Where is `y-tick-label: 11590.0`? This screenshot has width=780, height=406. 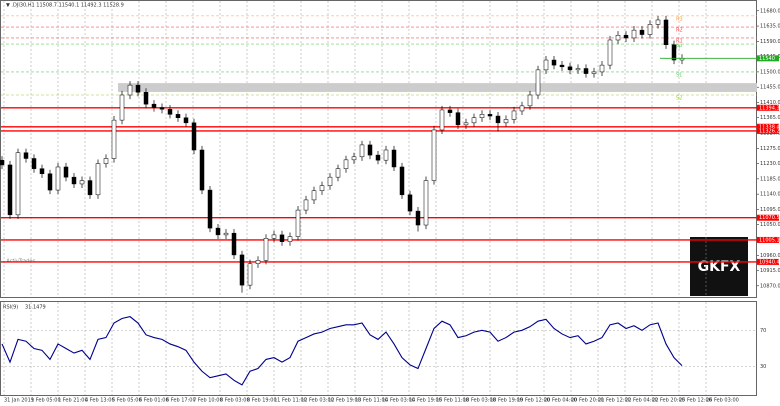
y-tick-label: 11590.0 is located at coordinates (770, 42).